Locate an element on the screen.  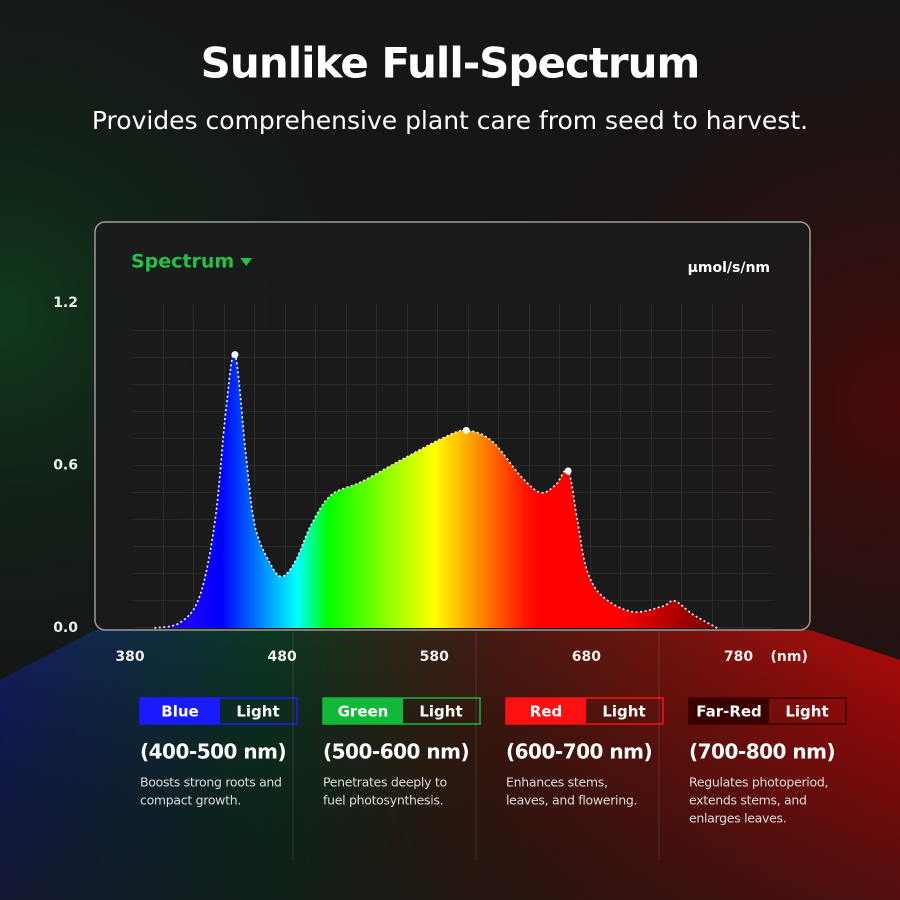
x-tick-label: 580 is located at coordinates (434, 657).